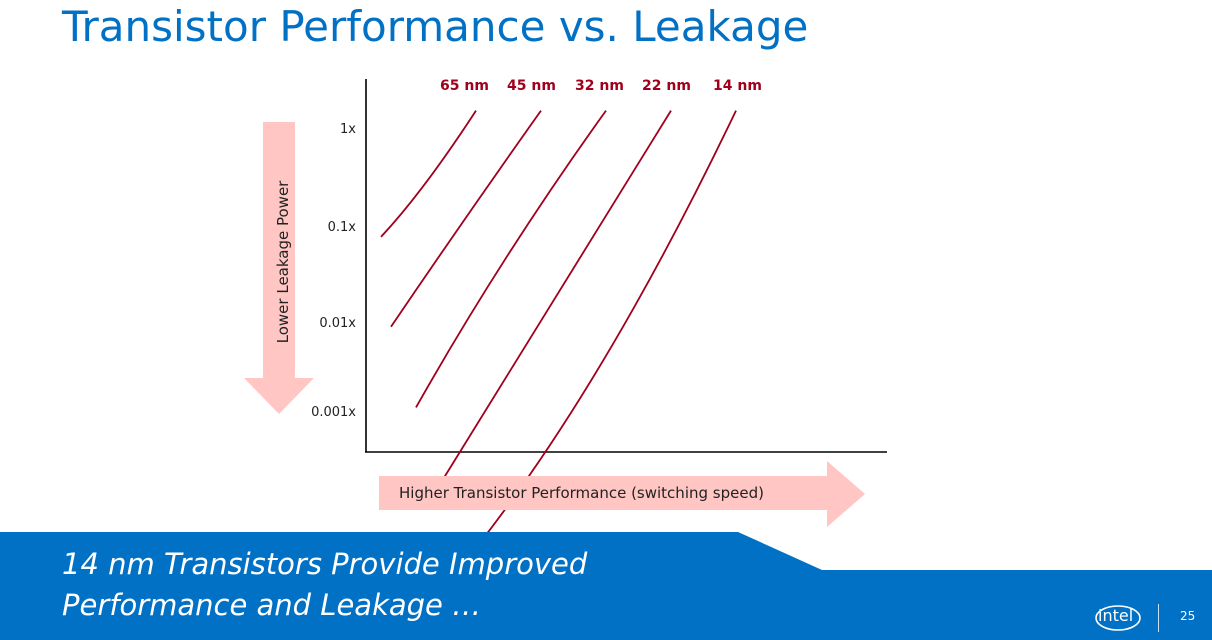 The image size is (1212, 640). I want to click on logo-divider, so click(1158, 618).